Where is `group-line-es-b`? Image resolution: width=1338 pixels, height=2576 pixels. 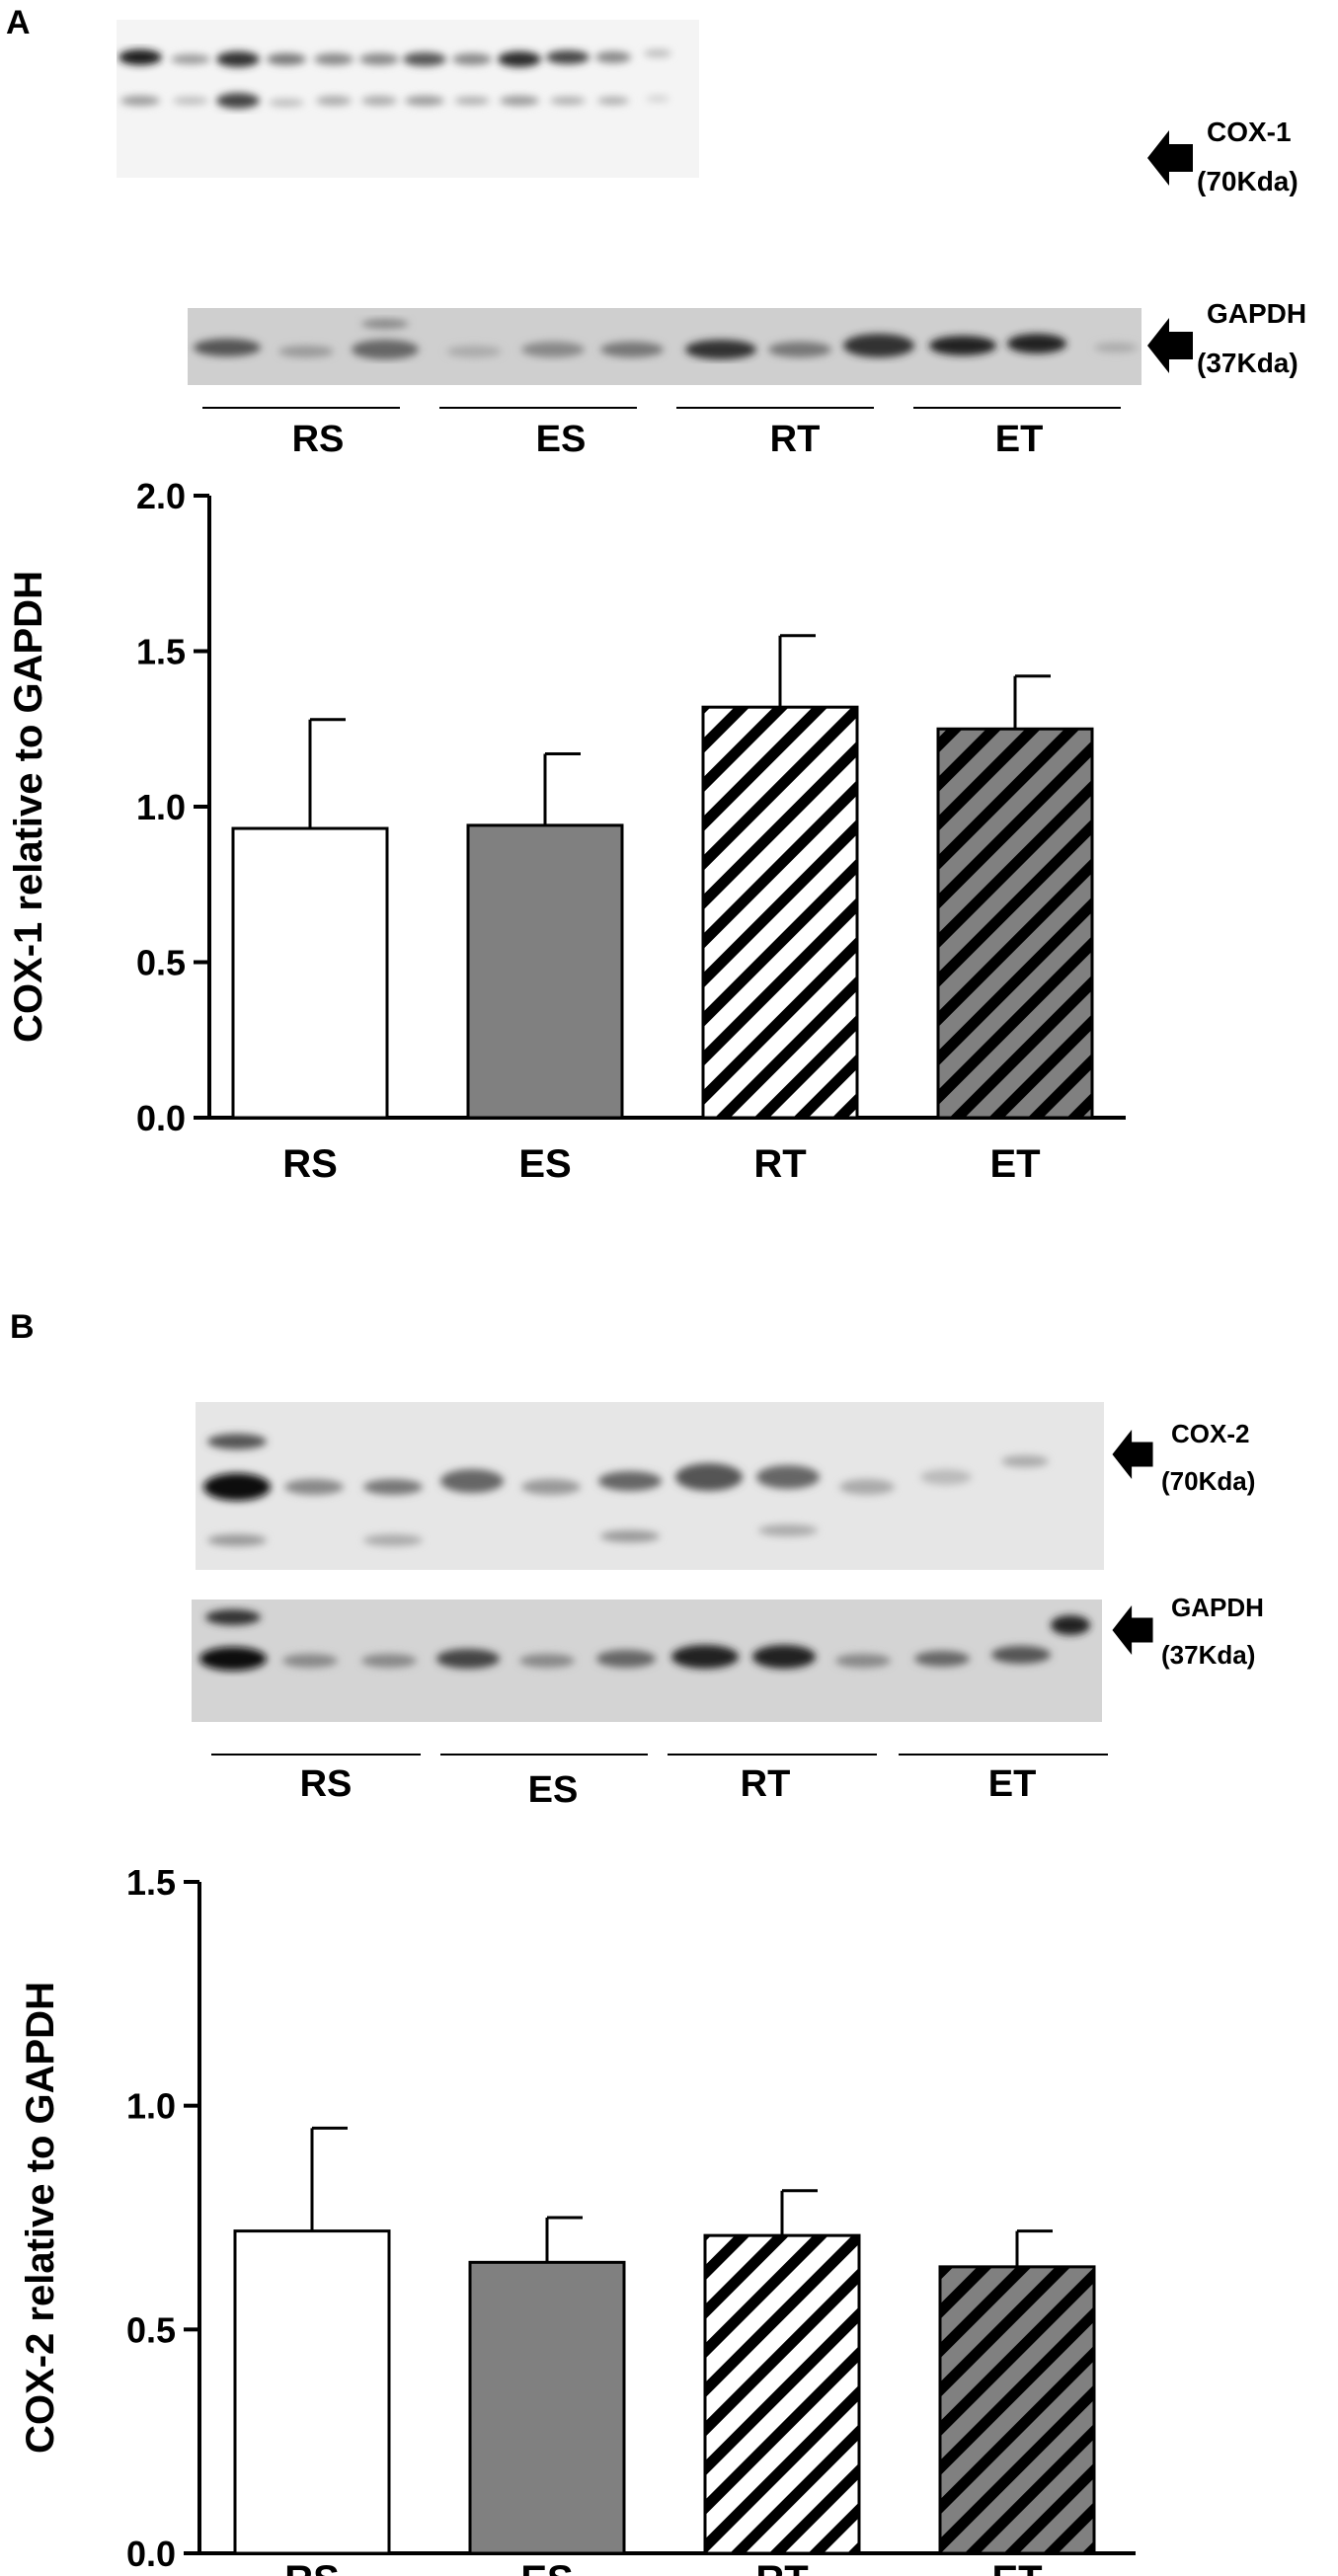
group-line-es-b is located at coordinates (544, 1755).